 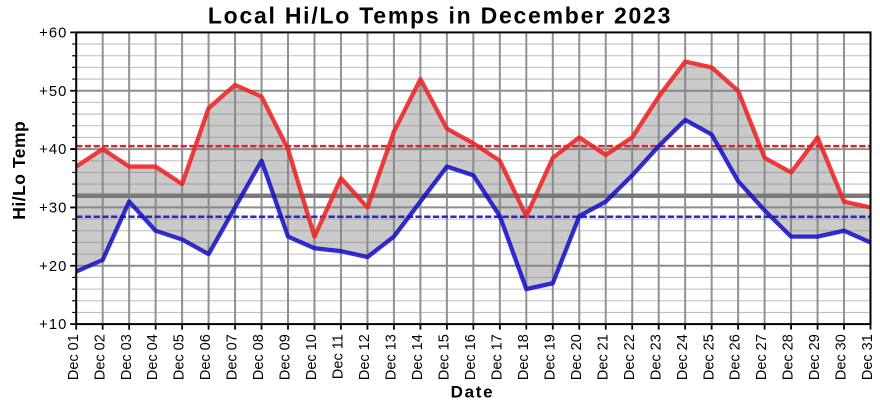 I want to click on svg-text: Dec 13, so click(x=392, y=357).